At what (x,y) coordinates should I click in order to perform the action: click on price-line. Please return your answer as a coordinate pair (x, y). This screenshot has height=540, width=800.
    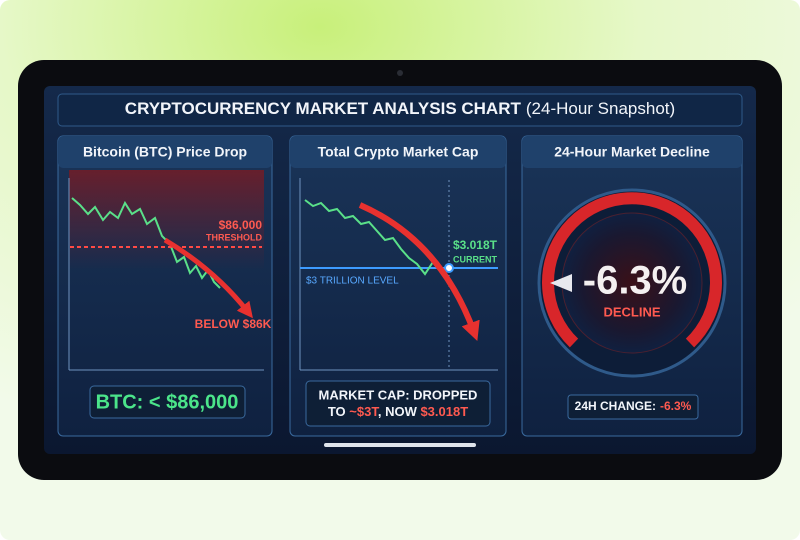
    Looking at the image, I should click on (146, 243).